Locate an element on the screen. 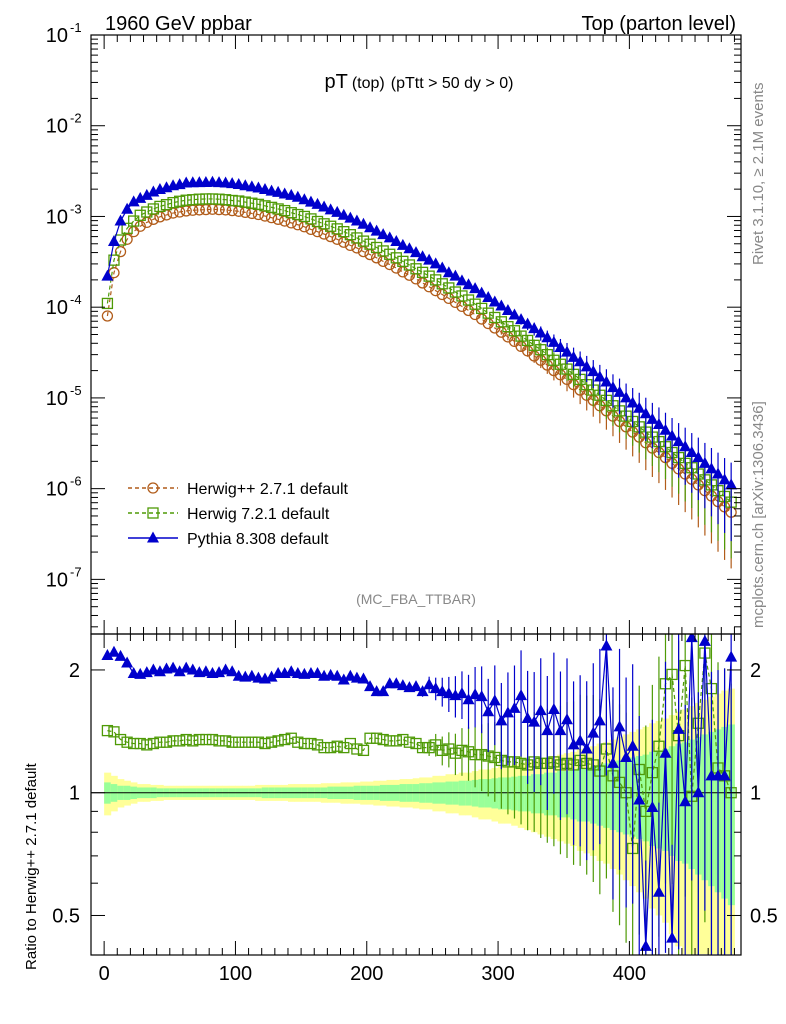 This screenshot has height=1024, width=786. legend-label-herwig-7-2-1-default: Herwig 7.2.1 default is located at coordinates (258, 514).